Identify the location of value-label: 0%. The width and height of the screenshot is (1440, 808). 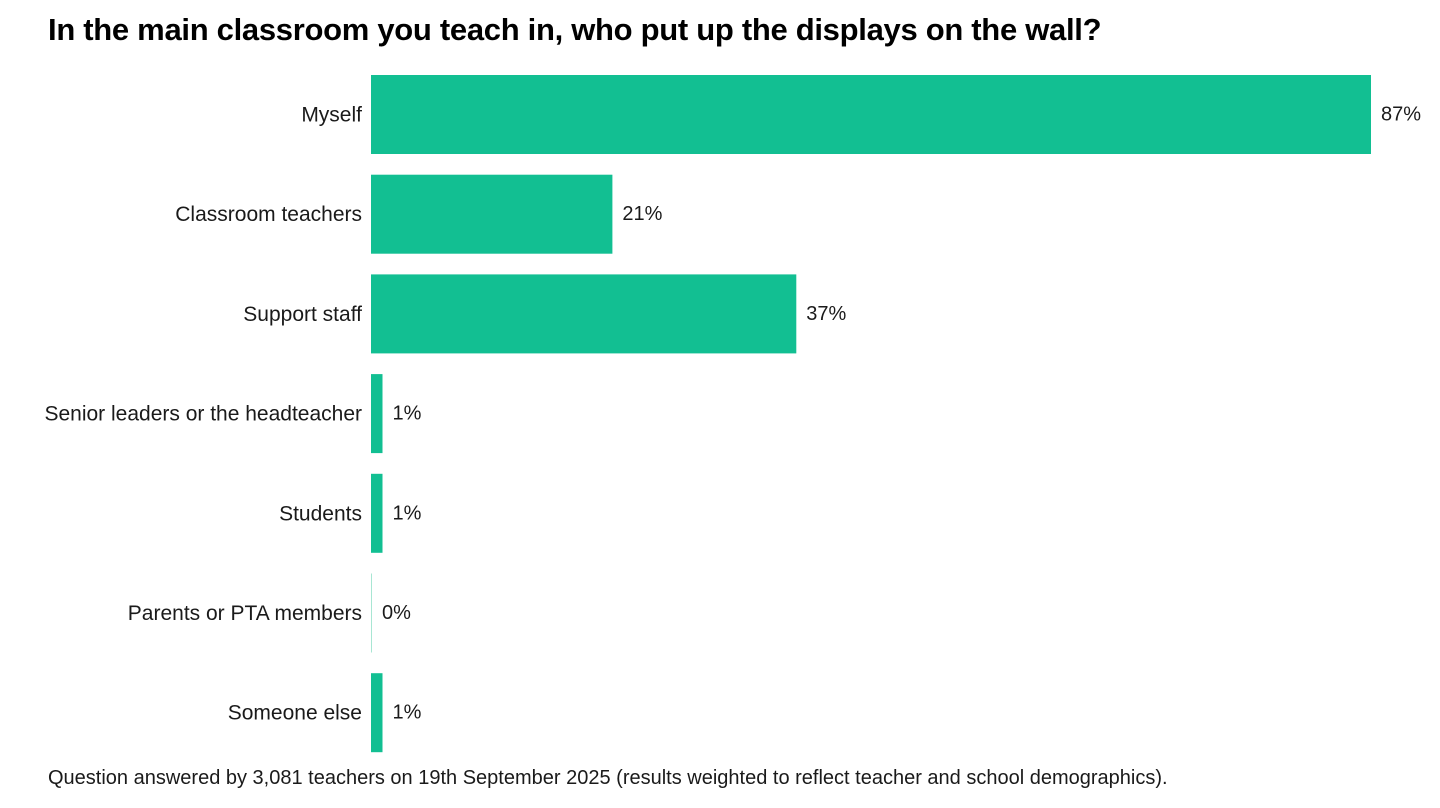
(396, 613).